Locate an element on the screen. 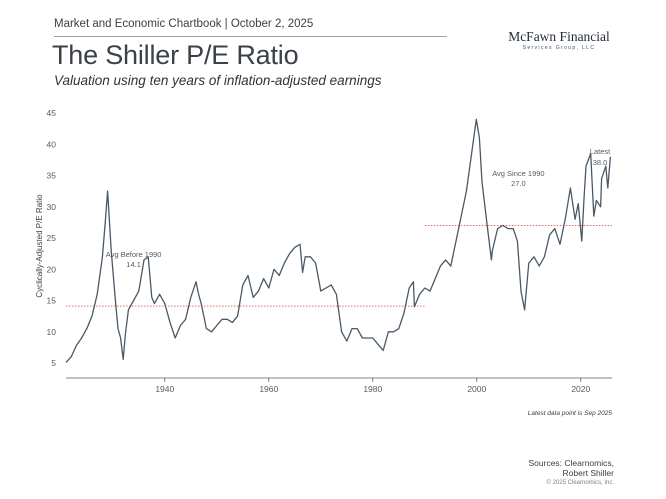 This screenshot has width=666, height=499. sources-note: Sources: Clearnomics, Robert Shiller is located at coordinates (571, 468).